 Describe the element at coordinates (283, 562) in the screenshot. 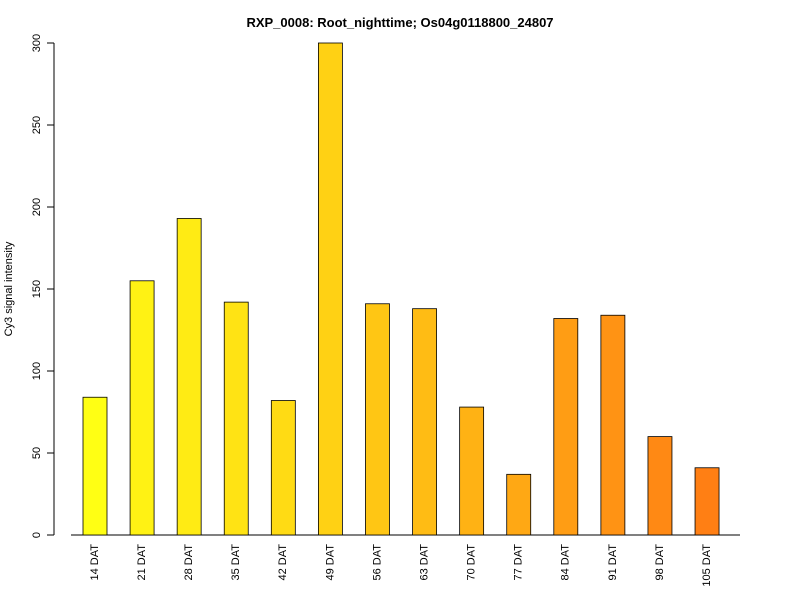

I see `x-tick-label: 42 DAT` at that location.